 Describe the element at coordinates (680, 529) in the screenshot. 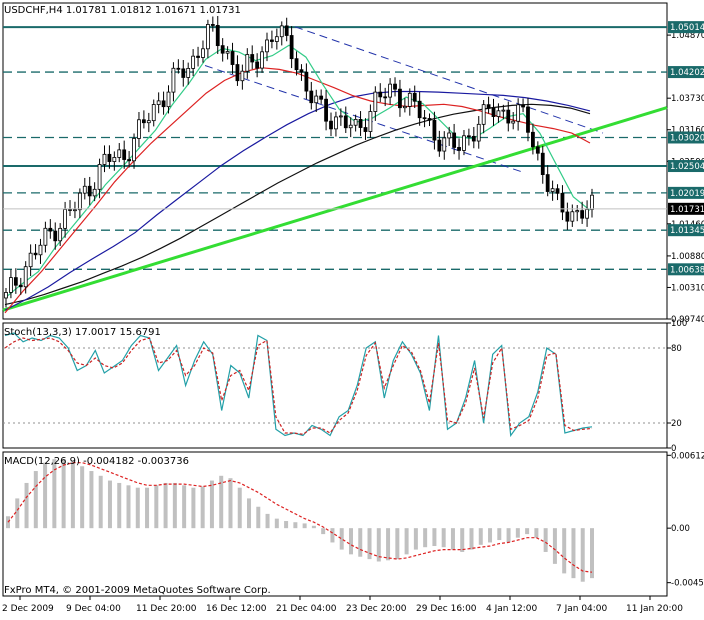

I see `macd-axis-tick-label: 0.00` at that location.